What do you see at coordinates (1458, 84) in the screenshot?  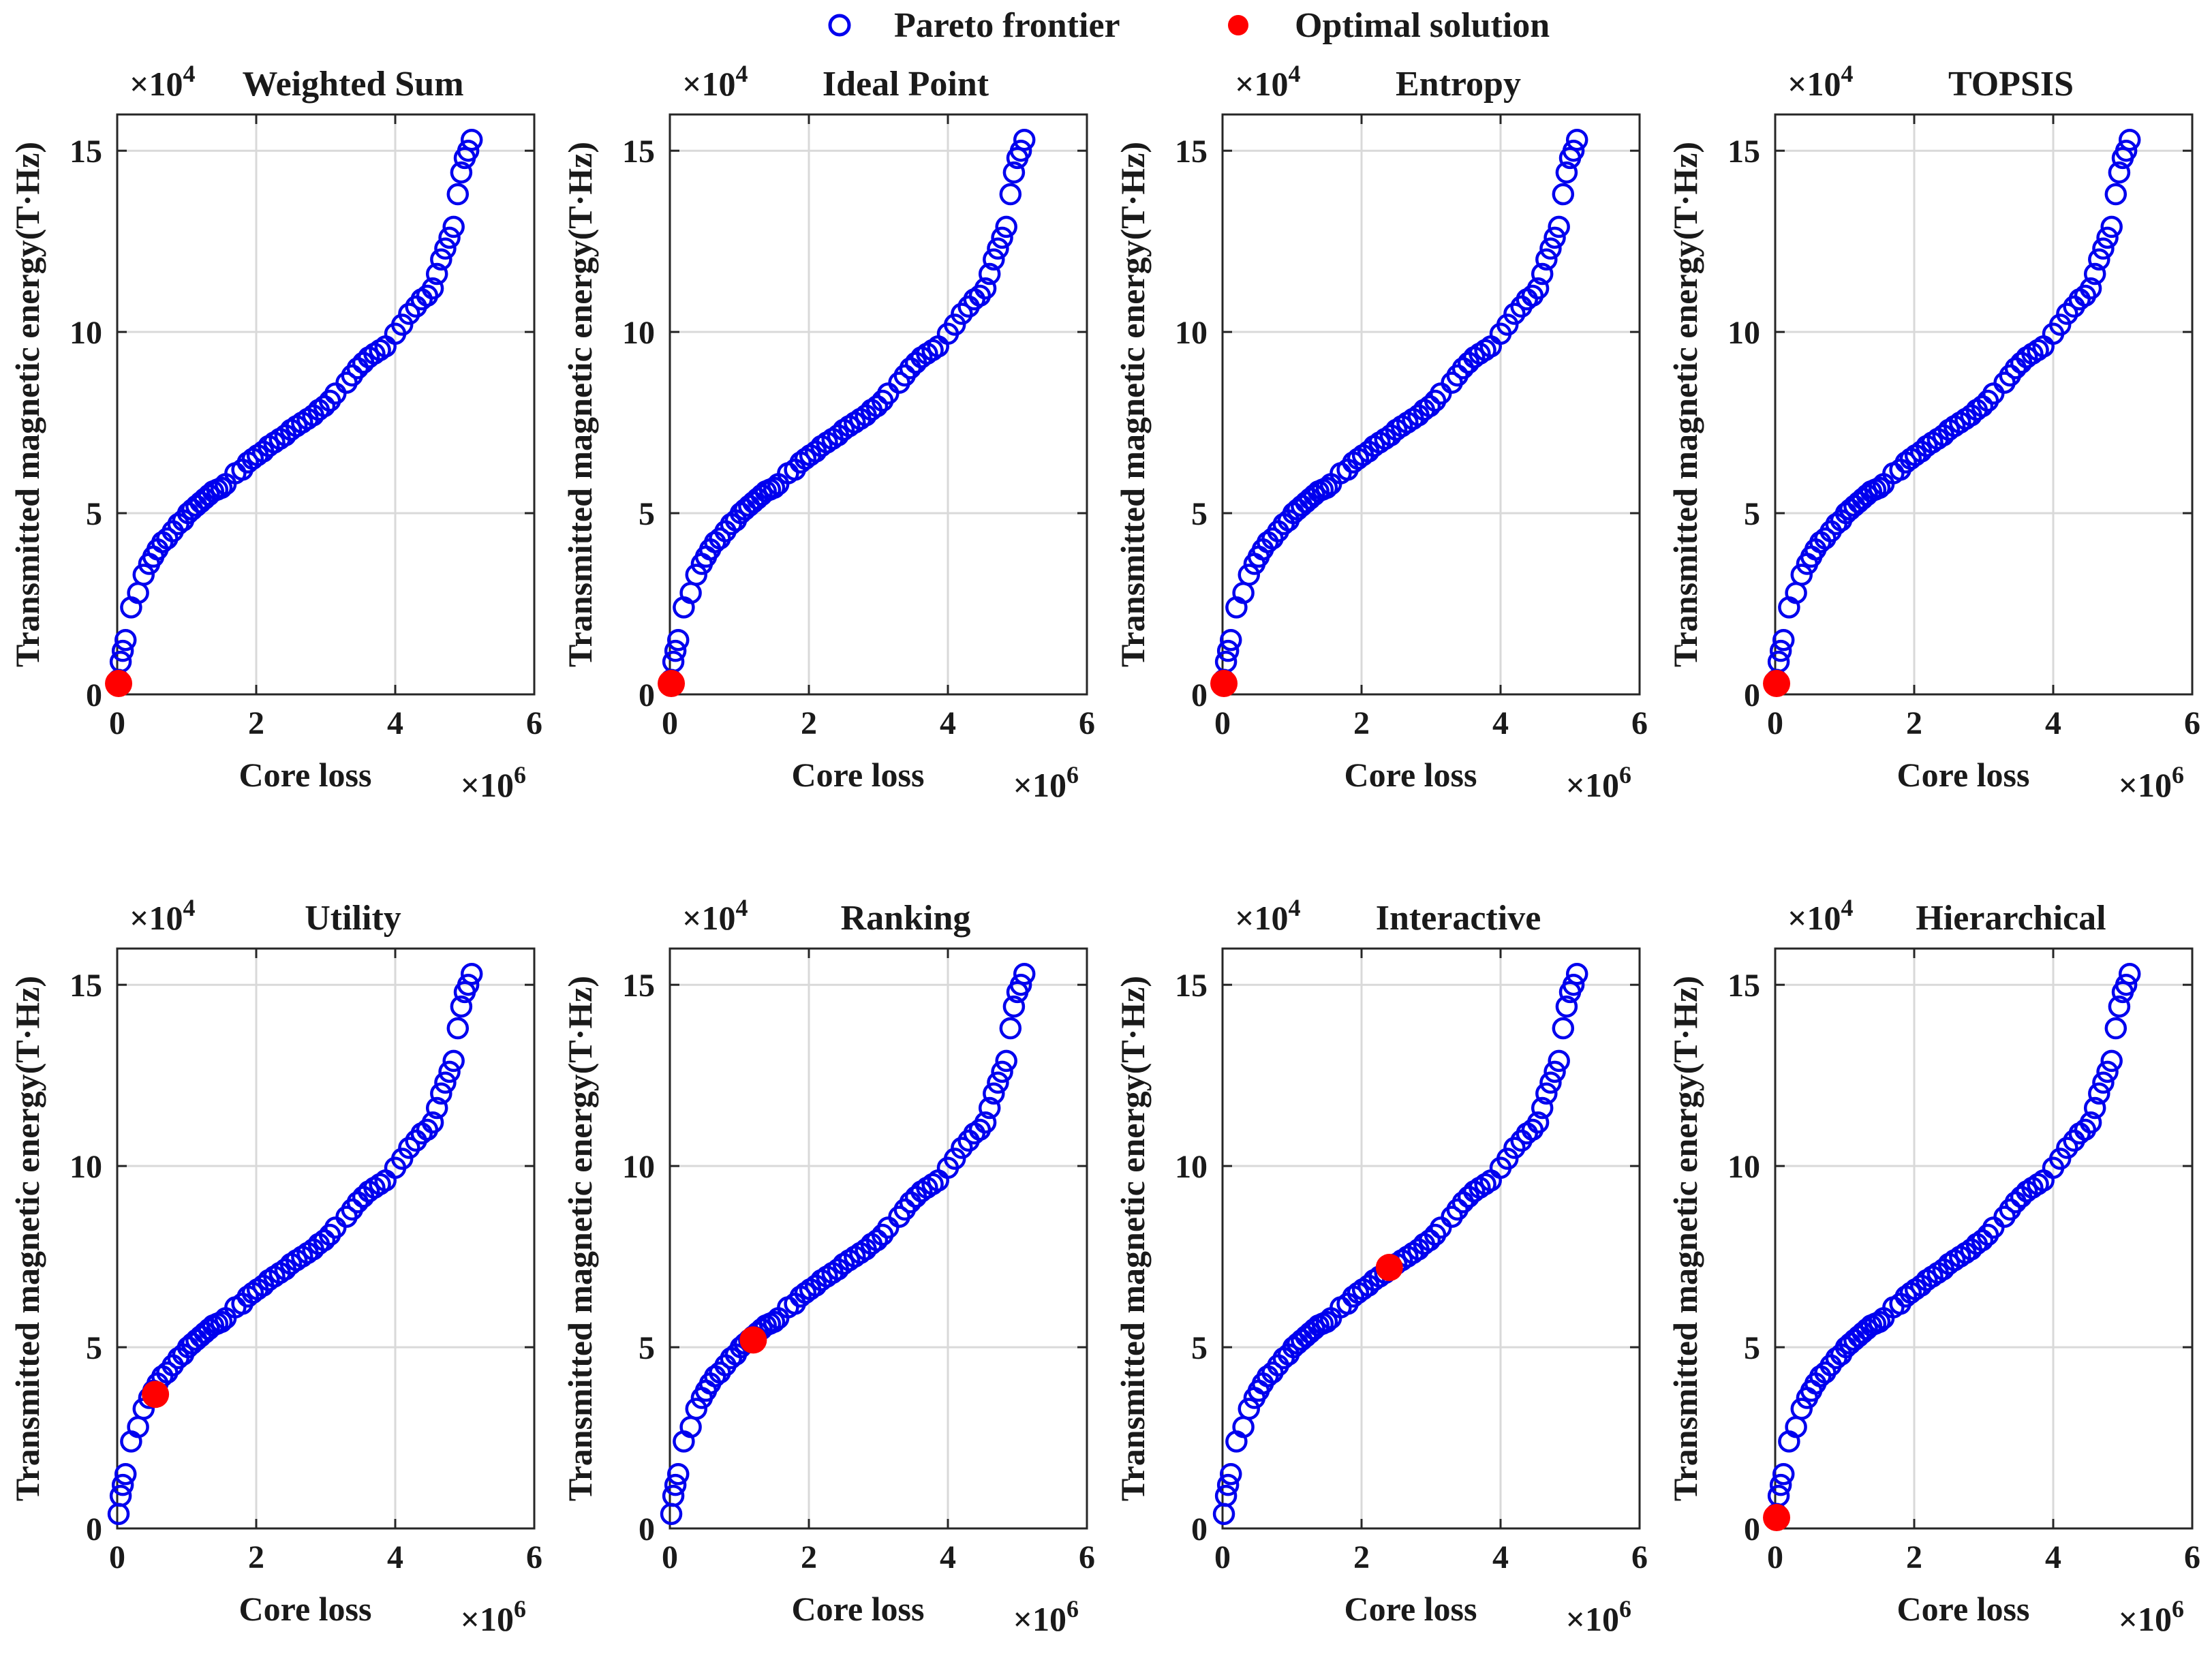 I see `panel-title: Entropy` at bounding box center [1458, 84].